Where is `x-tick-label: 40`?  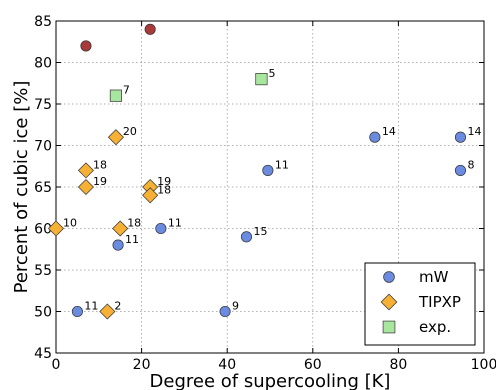
x-tick-label: 40 is located at coordinates (227, 365).